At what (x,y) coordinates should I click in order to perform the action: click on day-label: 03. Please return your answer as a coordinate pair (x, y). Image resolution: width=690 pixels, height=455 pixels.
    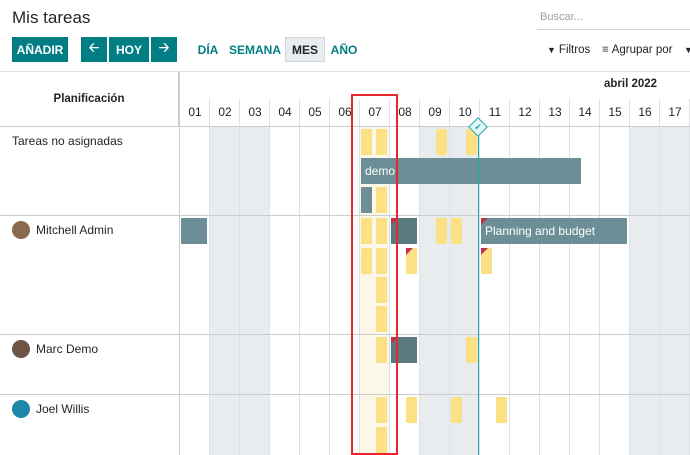
    Looking at the image, I should click on (255, 112).